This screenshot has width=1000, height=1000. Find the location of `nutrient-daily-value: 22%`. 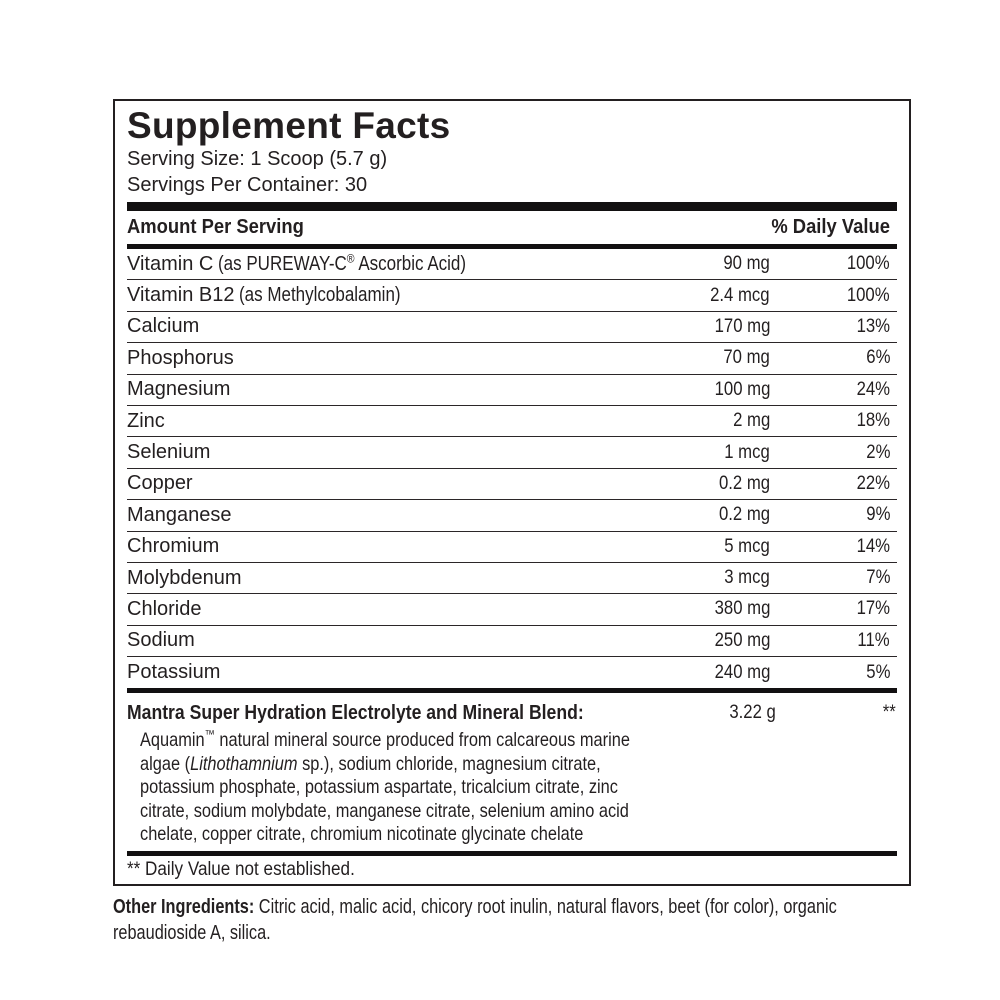

nutrient-daily-value: 22% is located at coordinates (873, 483).